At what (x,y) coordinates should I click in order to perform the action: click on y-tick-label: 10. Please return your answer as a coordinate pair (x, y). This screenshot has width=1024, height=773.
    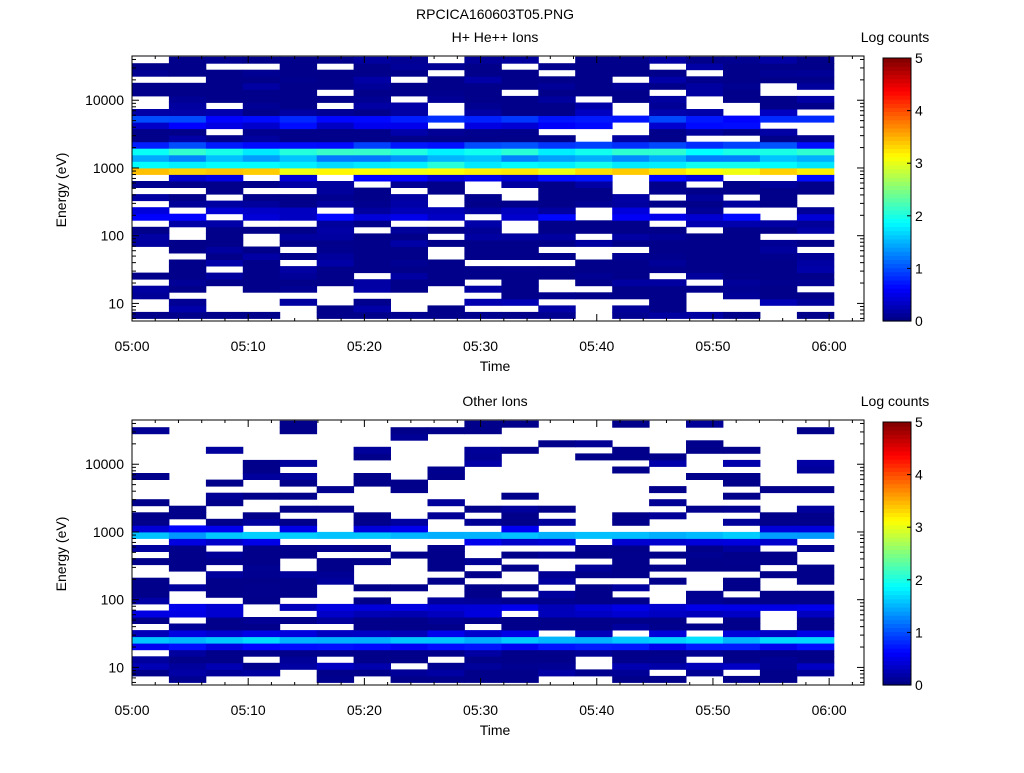
    Looking at the image, I should click on (116, 303).